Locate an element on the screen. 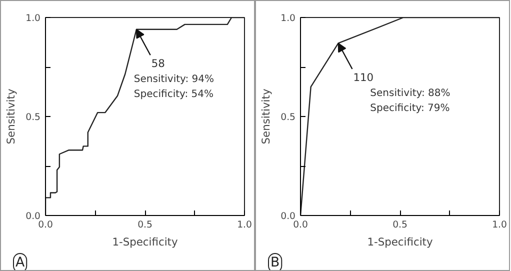 This screenshot has height=271, width=511. annotation: Sensitivity: 88% is located at coordinates (410, 93).